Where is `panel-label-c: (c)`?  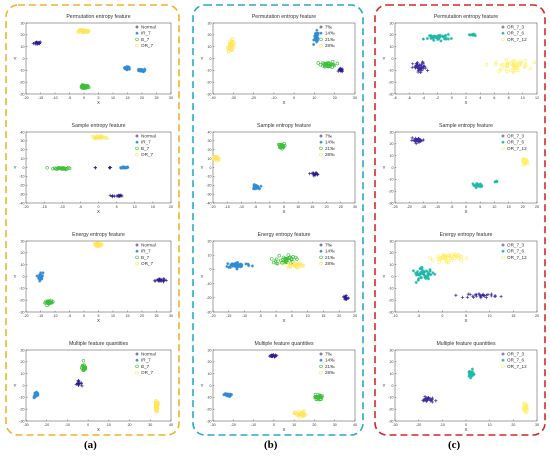 panel-label-c: (c) is located at coordinates (454, 445).